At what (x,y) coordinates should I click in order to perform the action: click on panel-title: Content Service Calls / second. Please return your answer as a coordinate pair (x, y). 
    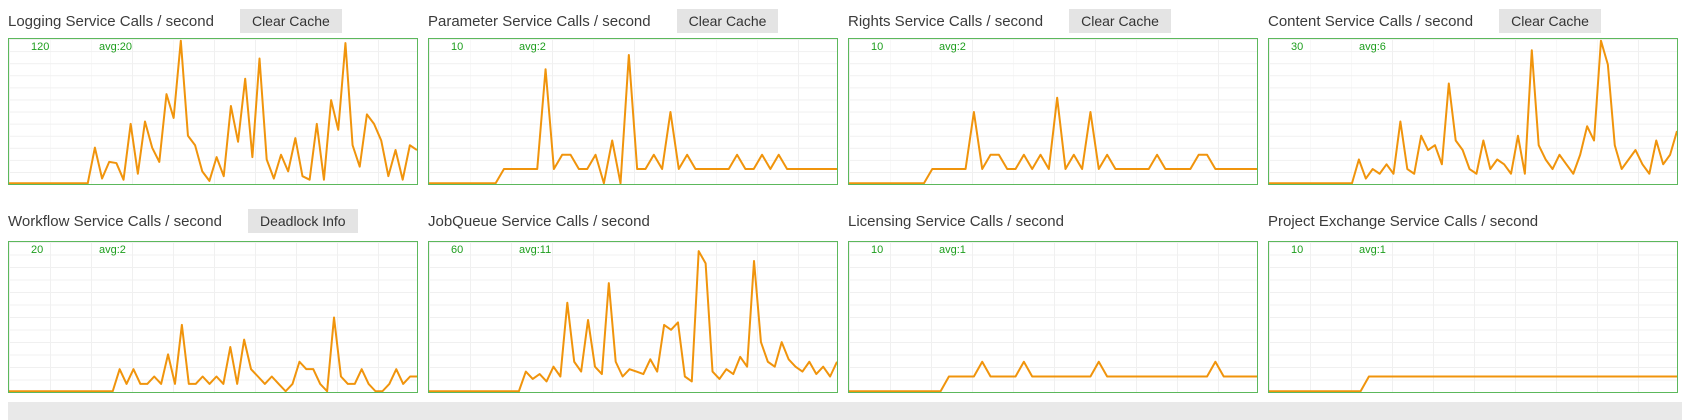
    Looking at the image, I should click on (1371, 21).